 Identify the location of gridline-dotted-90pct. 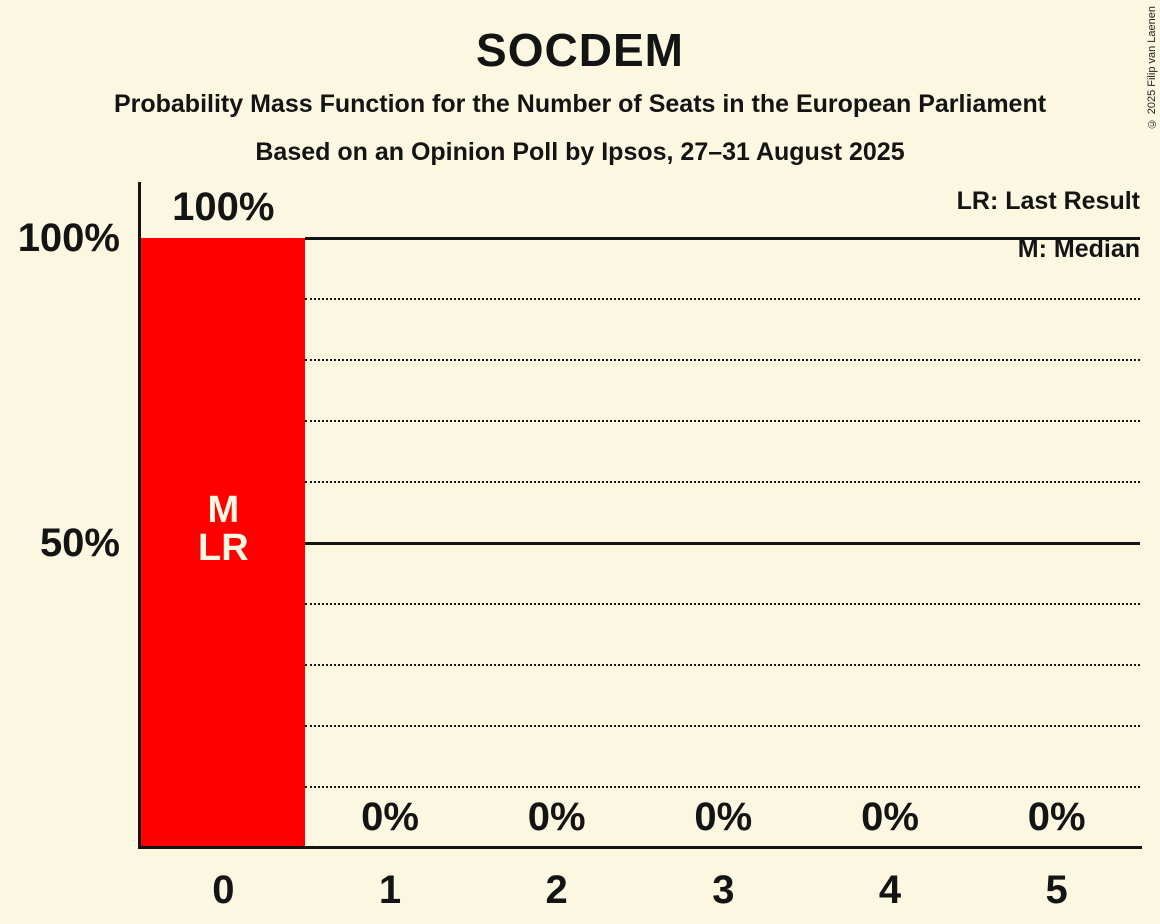
(722, 299).